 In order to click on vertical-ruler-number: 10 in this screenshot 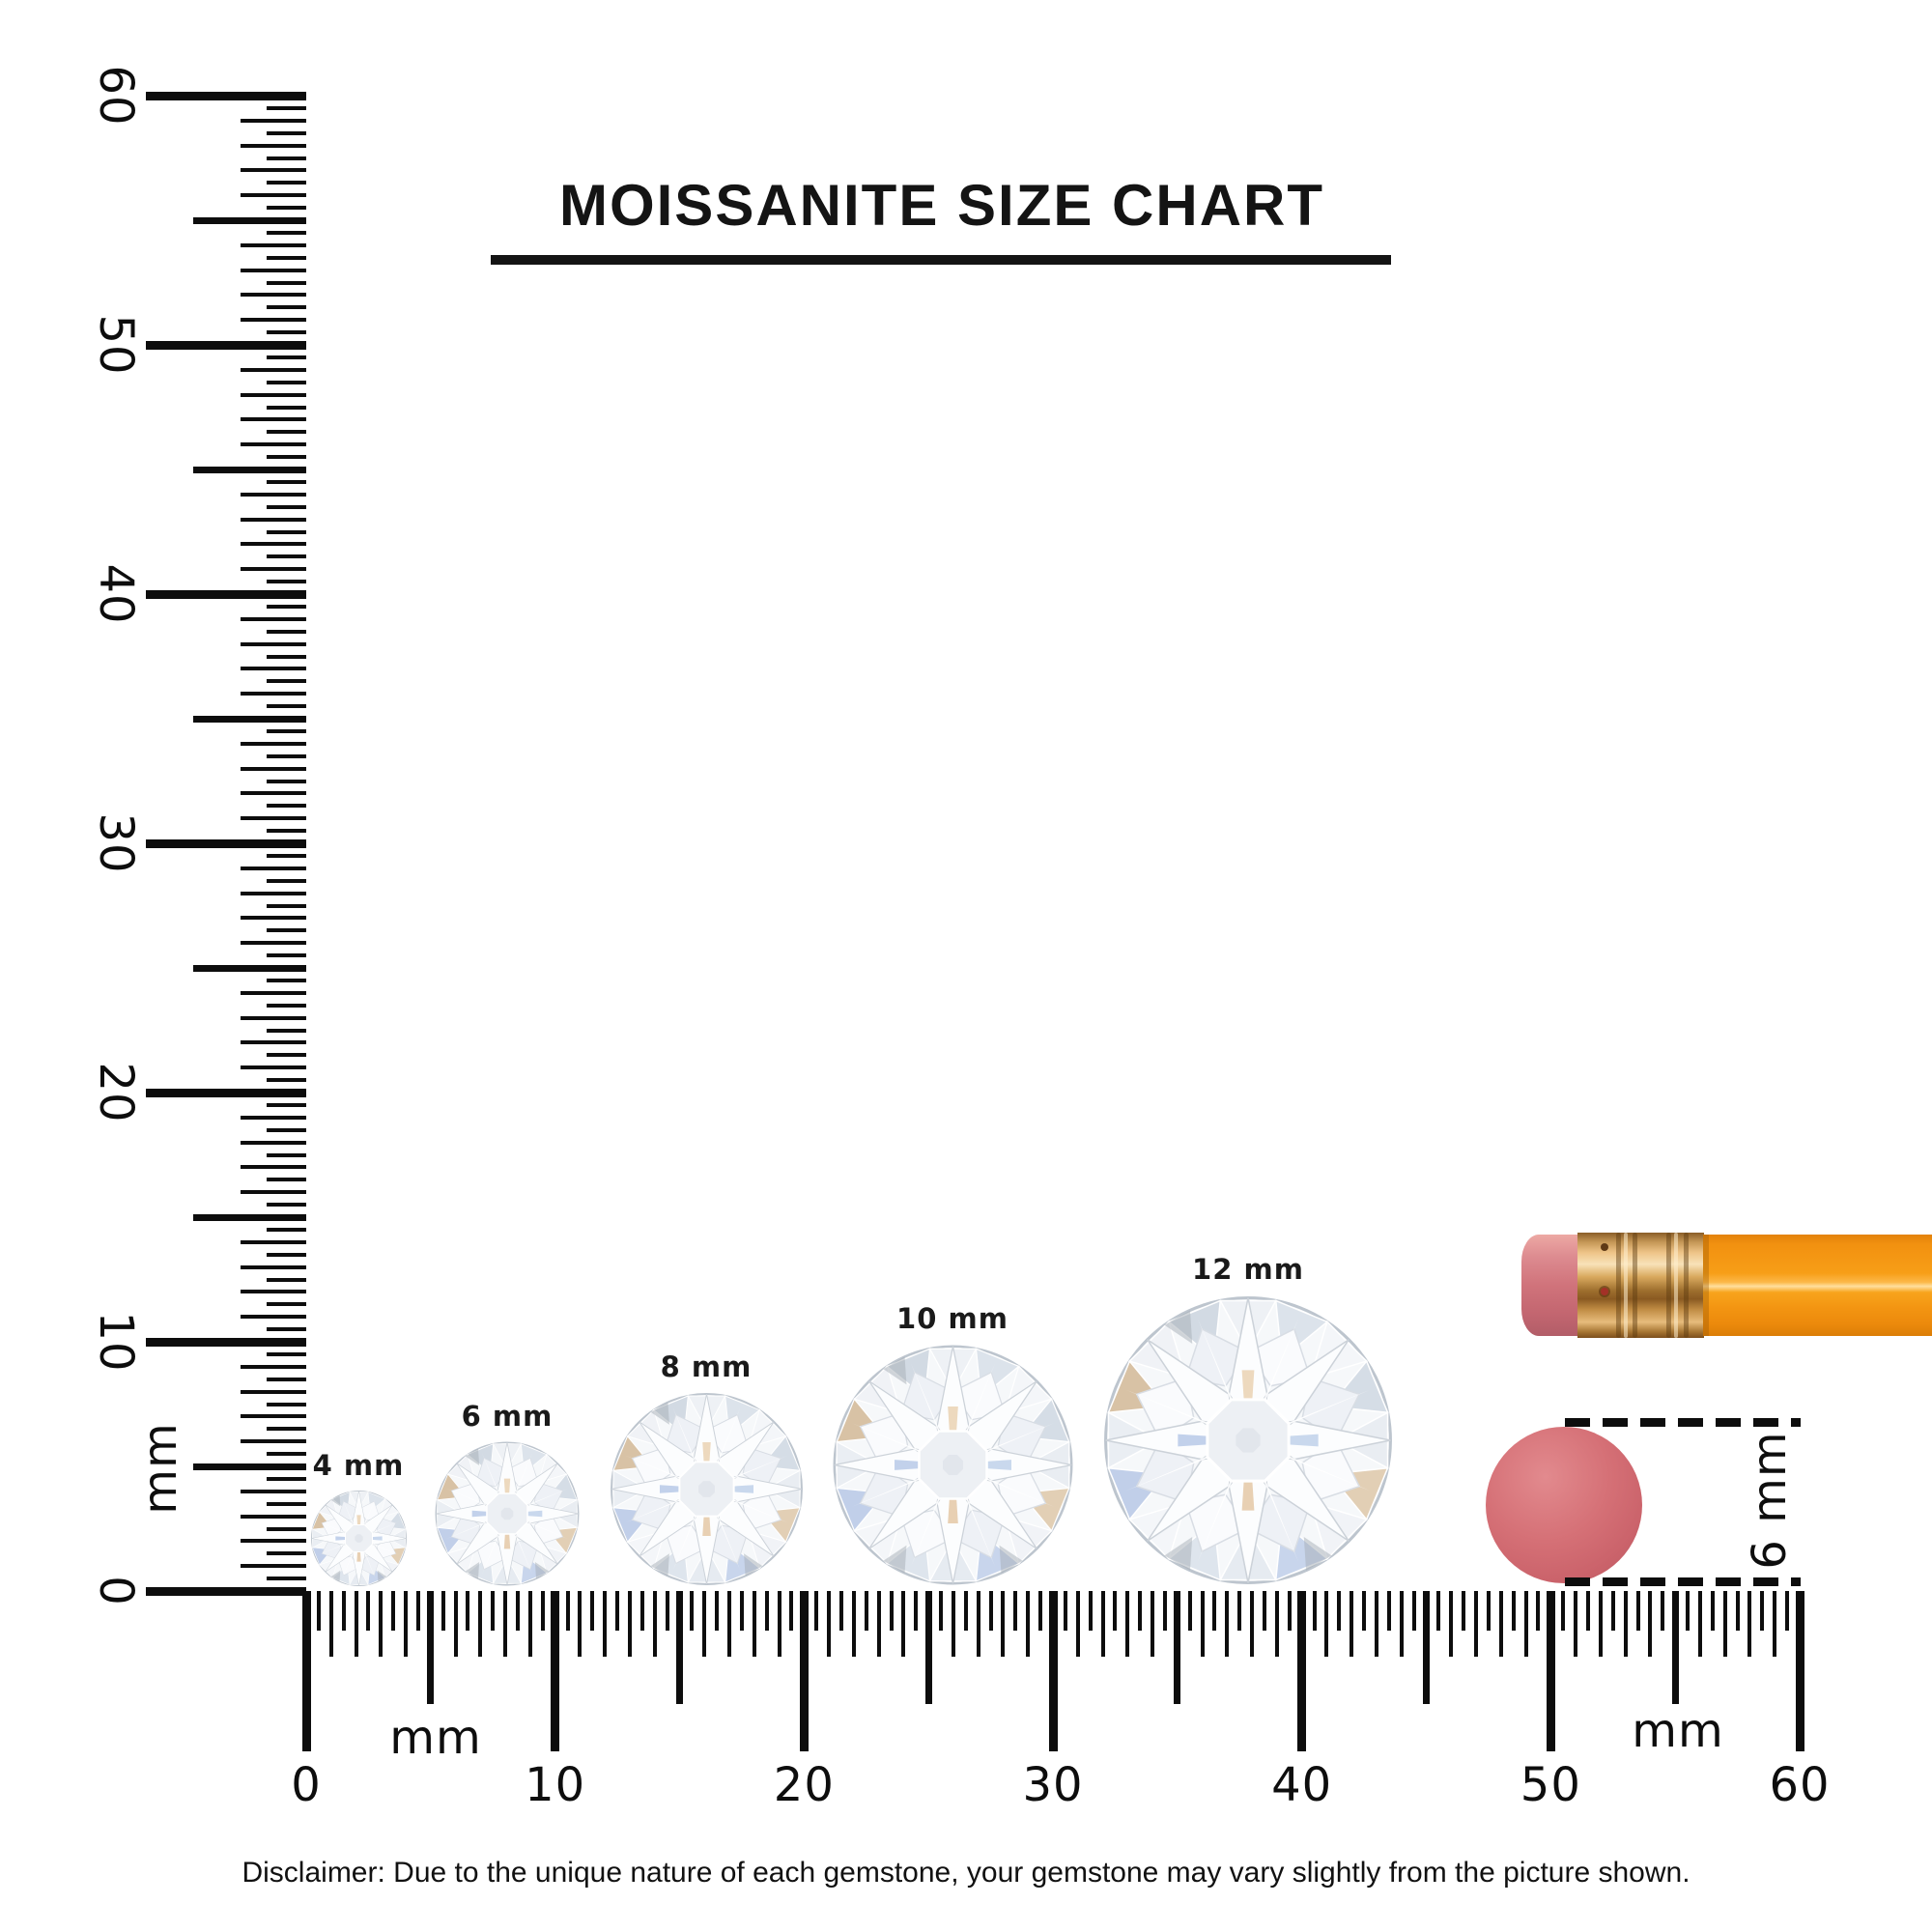, I will do `click(116, 1342)`.